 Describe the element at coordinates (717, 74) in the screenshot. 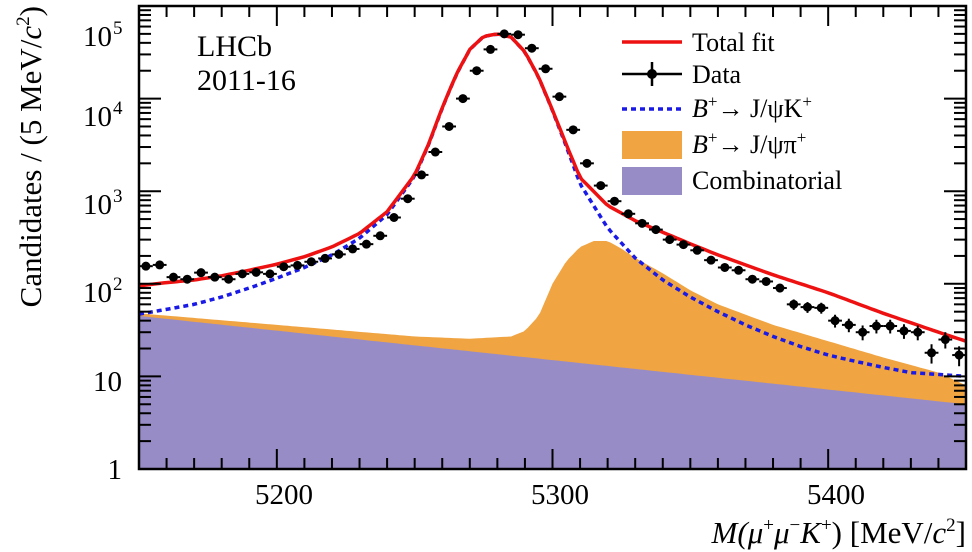

I see `legend-label-data: Data` at that location.